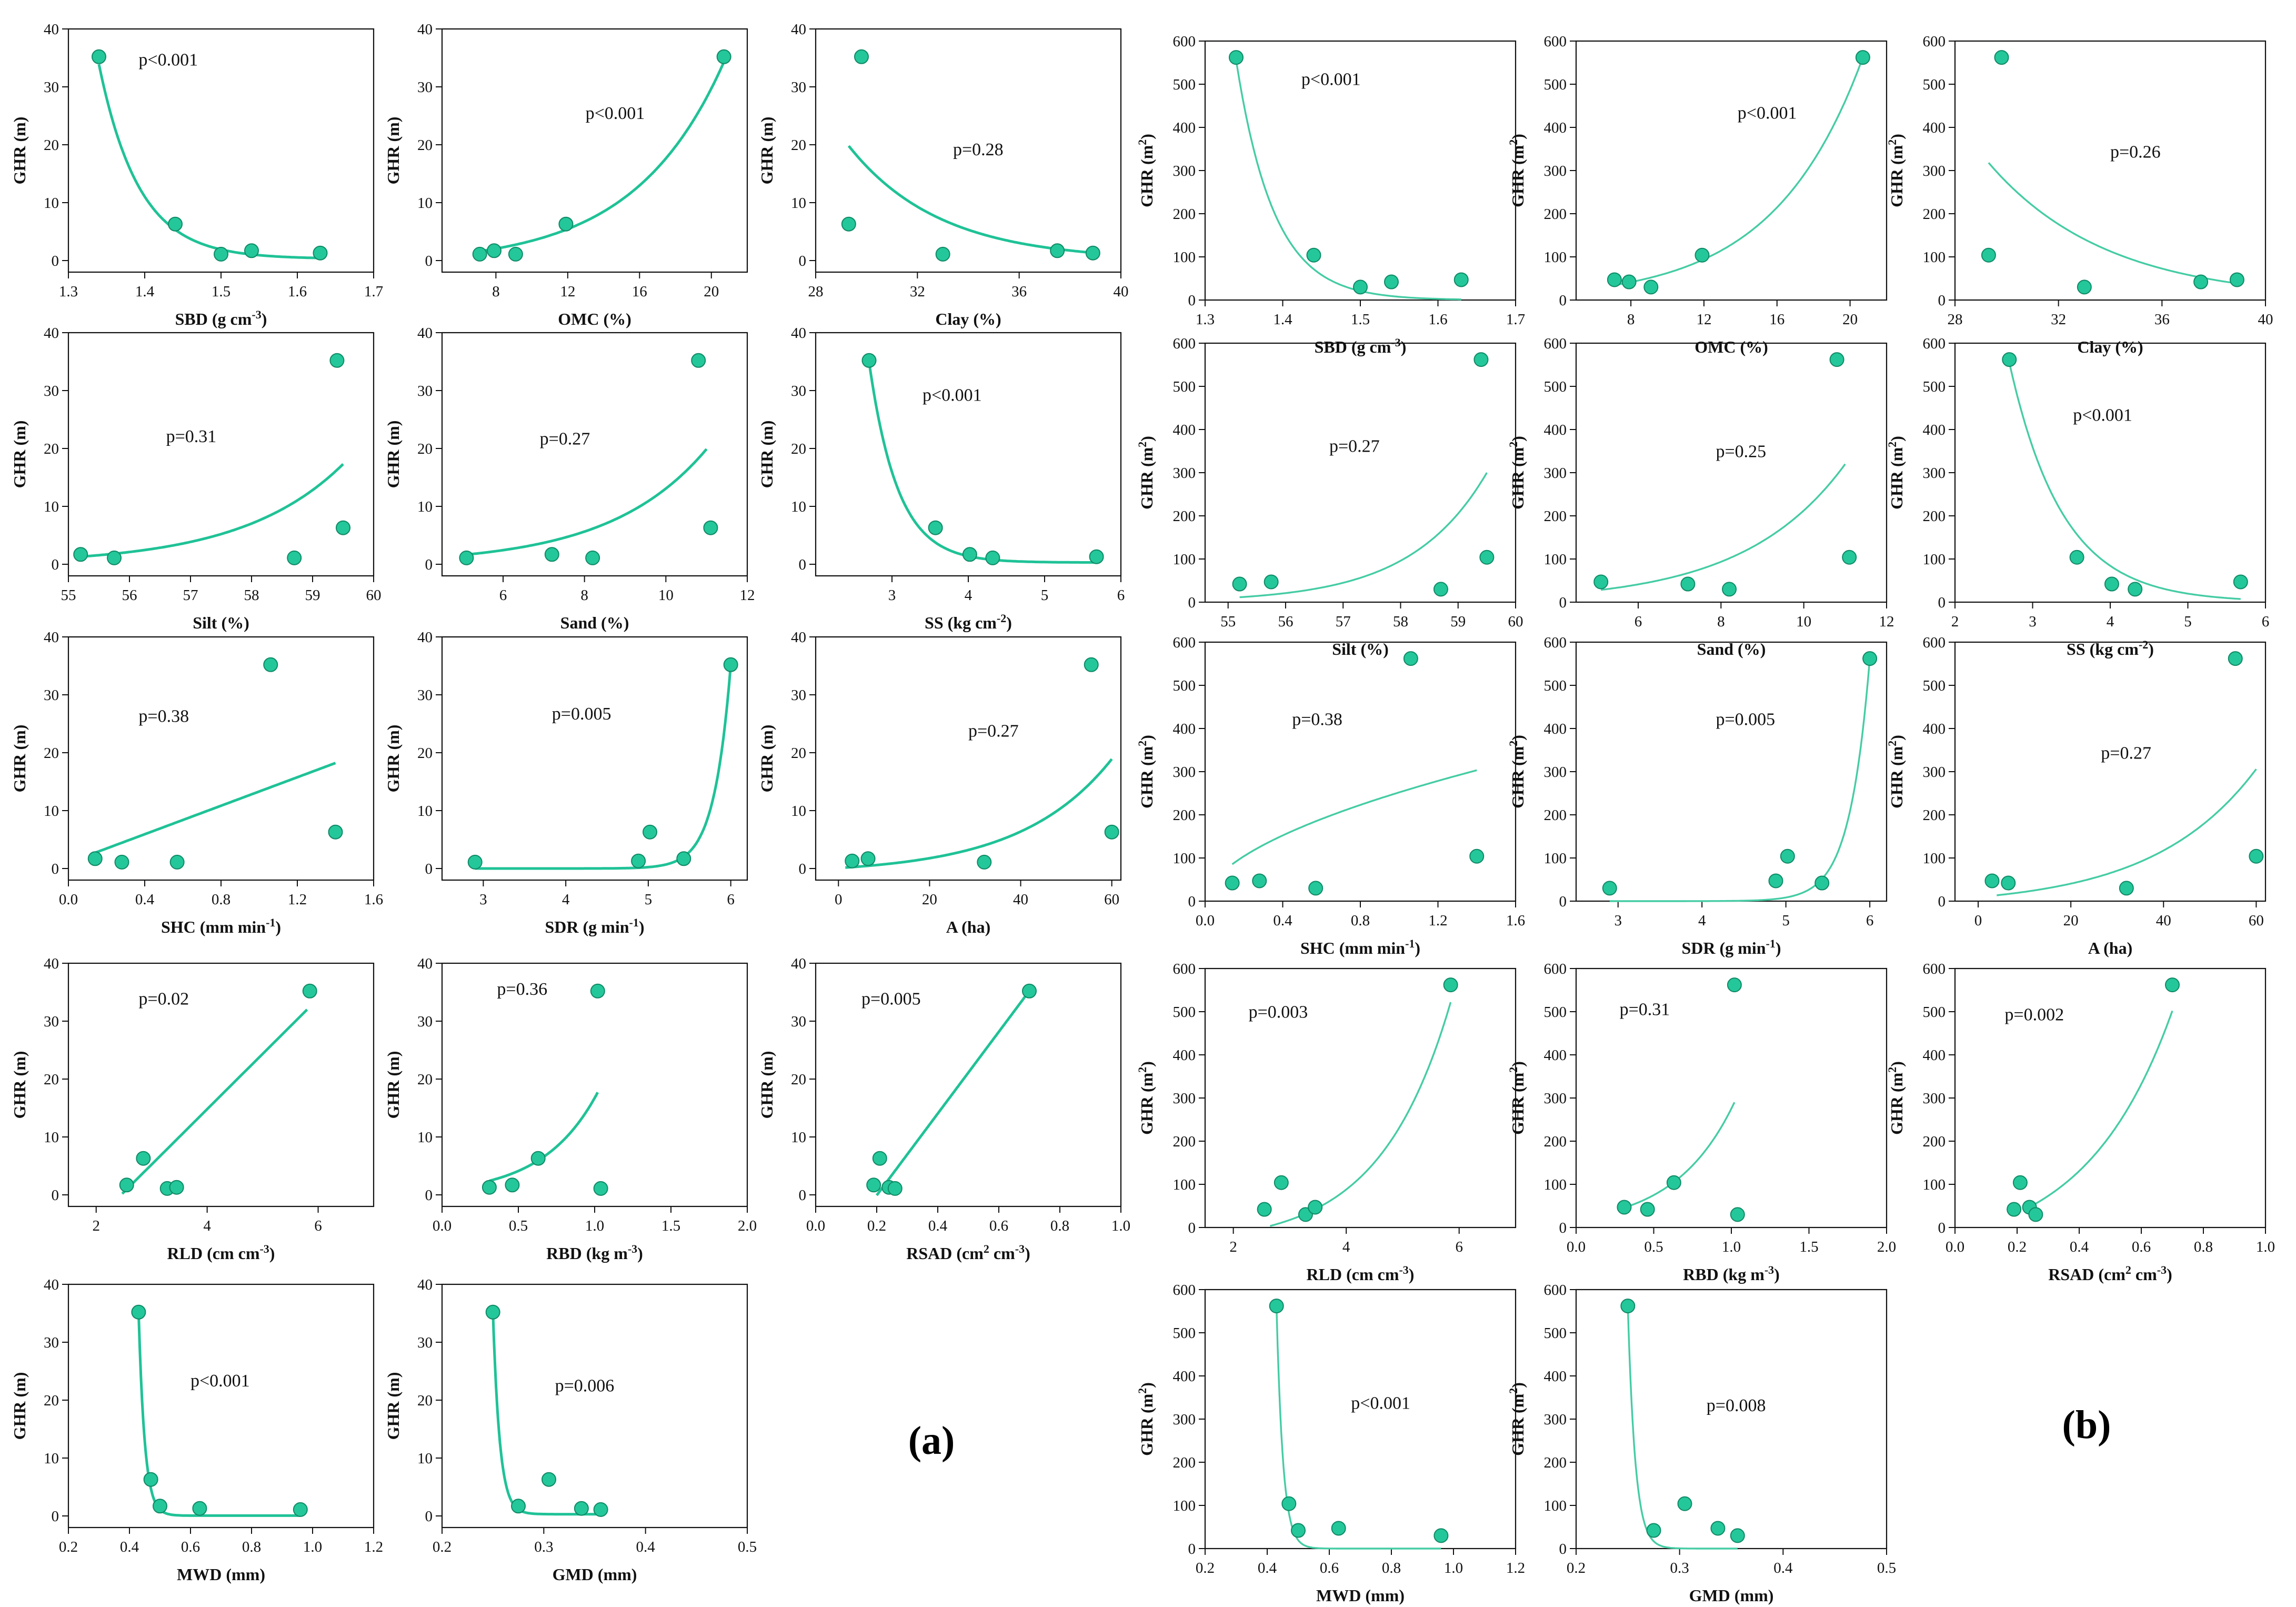 The width and height of the screenshot is (2296, 1607). Describe the element at coordinates (1934, 685) in the screenshot. I see `y-tick-label: 500` at that location.